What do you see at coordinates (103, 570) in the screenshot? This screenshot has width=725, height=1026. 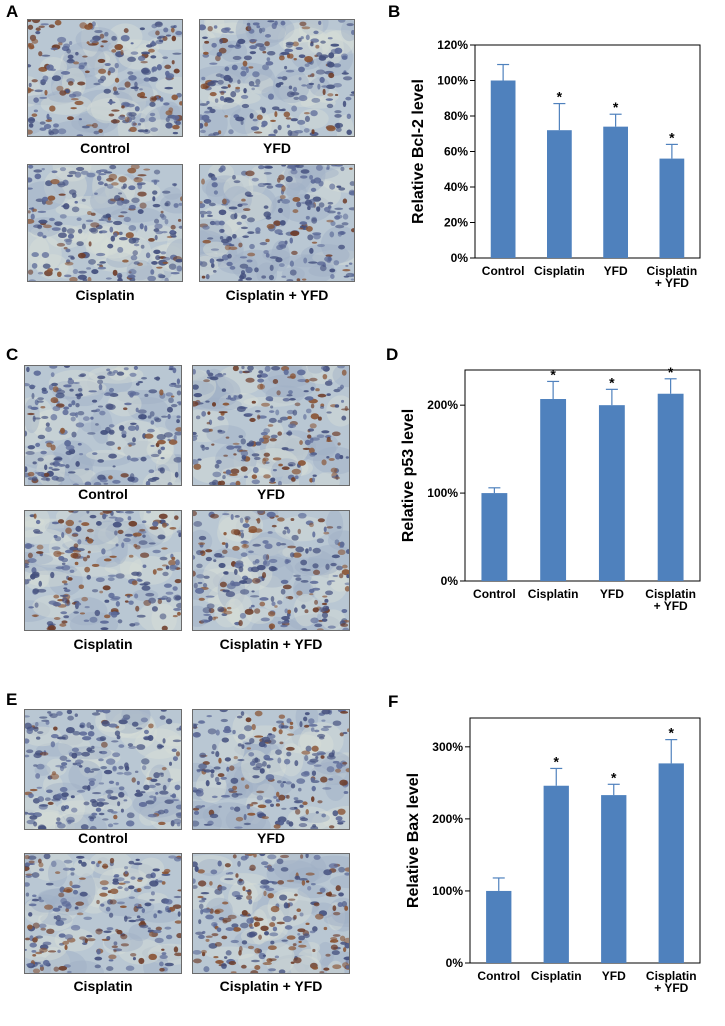 I see `micrograph-c-cisplatin` at bounding box center [103, 570].